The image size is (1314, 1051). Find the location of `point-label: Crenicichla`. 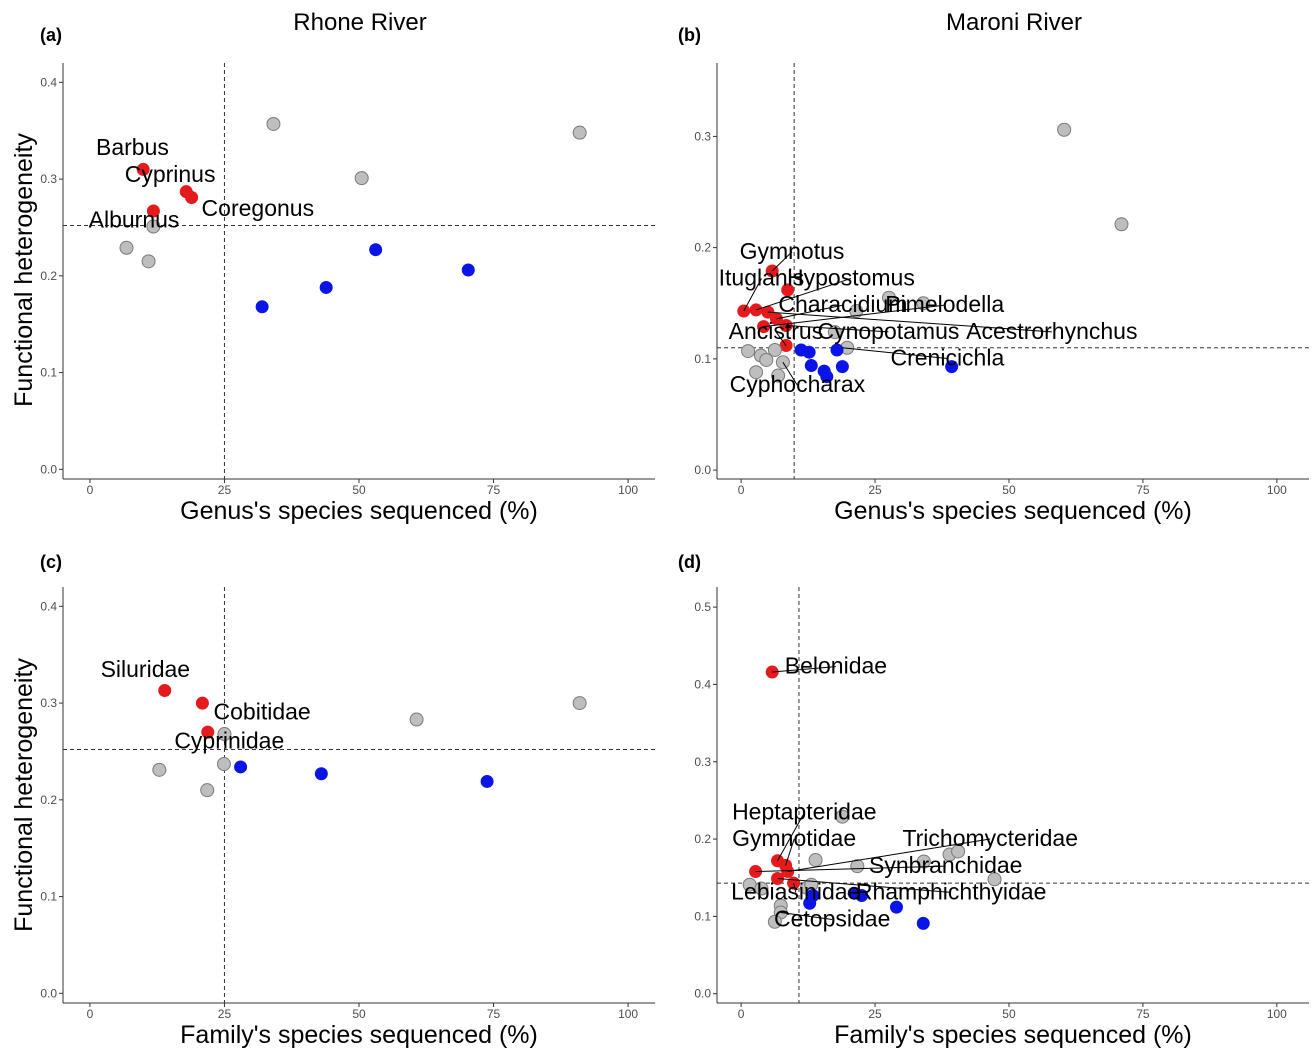

point-label: Crenicichla is located at coordinates (947, 358).